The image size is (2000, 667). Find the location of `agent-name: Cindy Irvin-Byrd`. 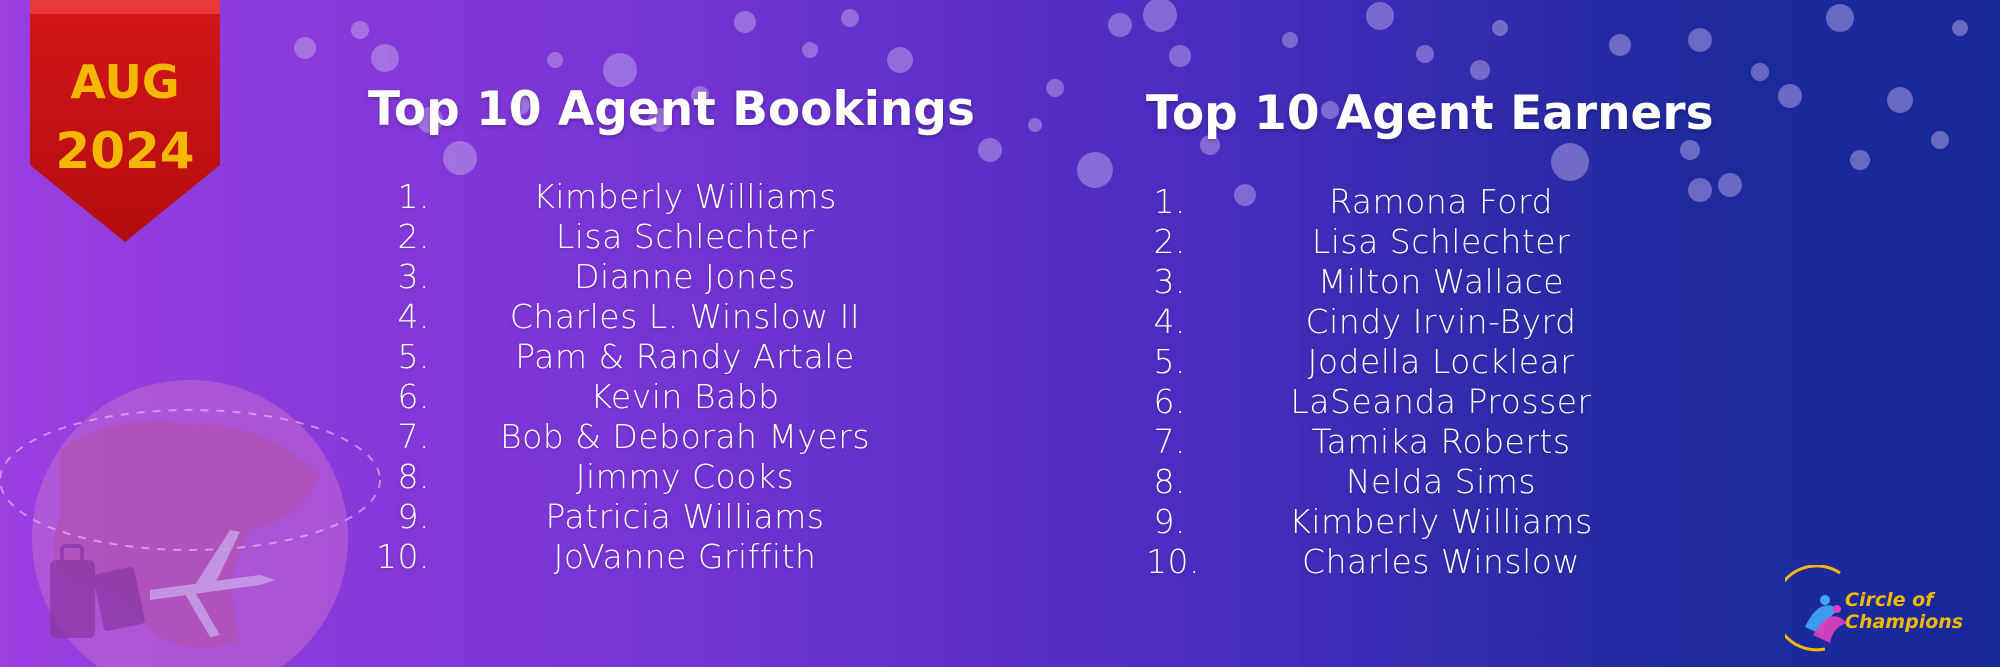

agent-name: Cindy Irvin-Byrd is located at coordinates (1441, 321).